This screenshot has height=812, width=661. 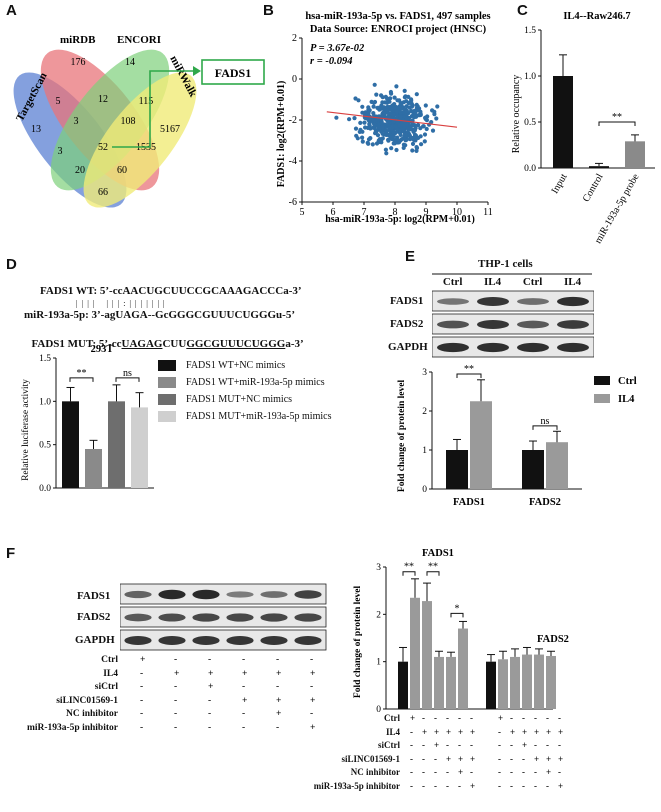 What do you see at coordinates (402, 436) in the screenshot?
I see `chart-ylabel: Fold change of protein level` at bounding box center [402, 436].